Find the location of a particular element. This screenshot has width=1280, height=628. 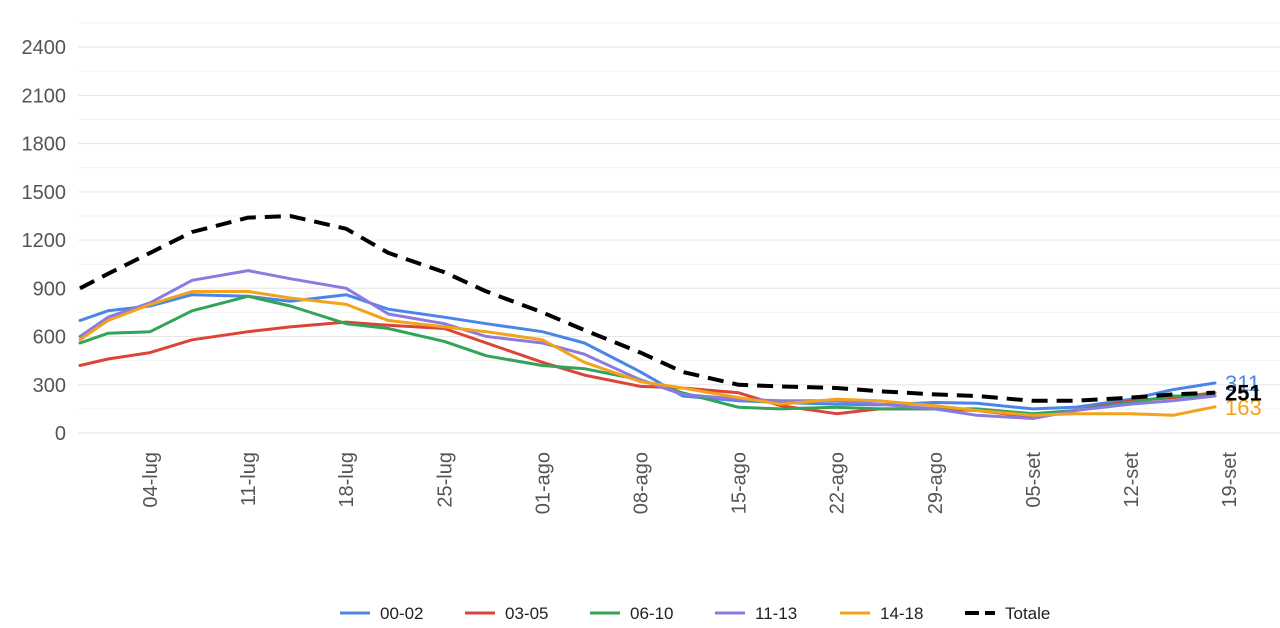

end-label-totale: 251 is located at coordinates (1243, 393).